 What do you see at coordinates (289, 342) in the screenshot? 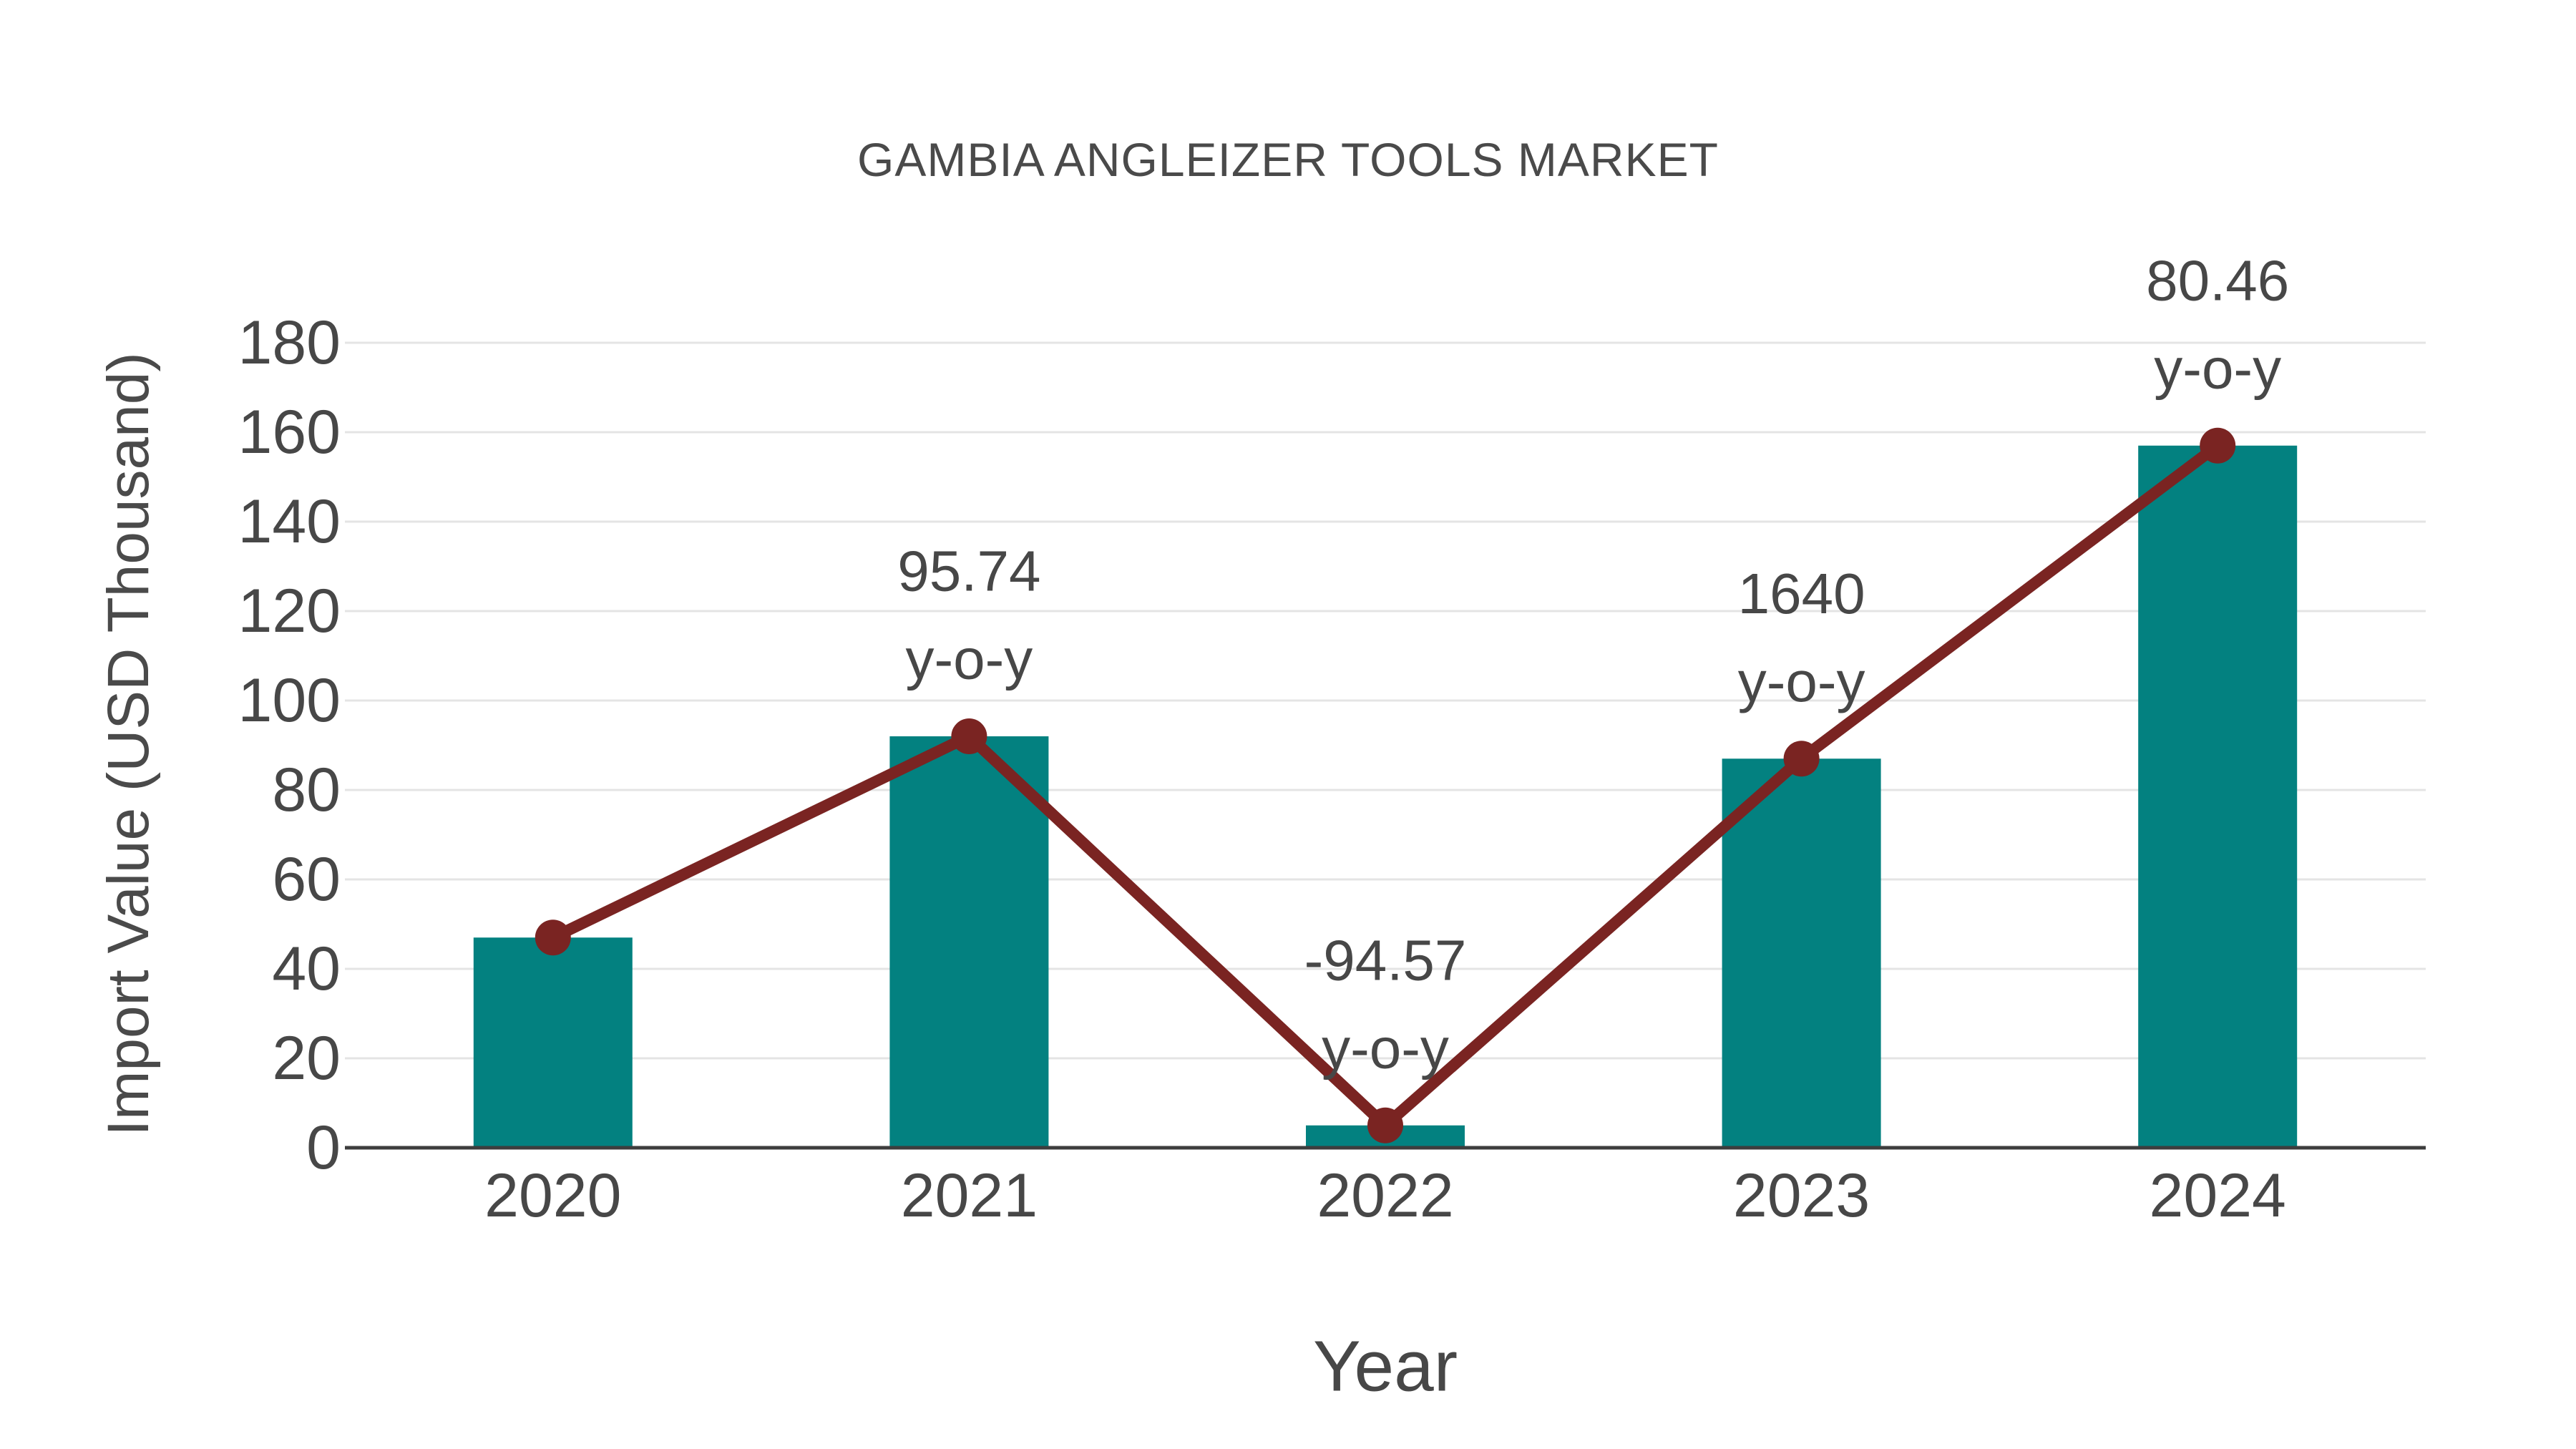
I see `y-tick-label: 180` at bounding box center [289, 342].